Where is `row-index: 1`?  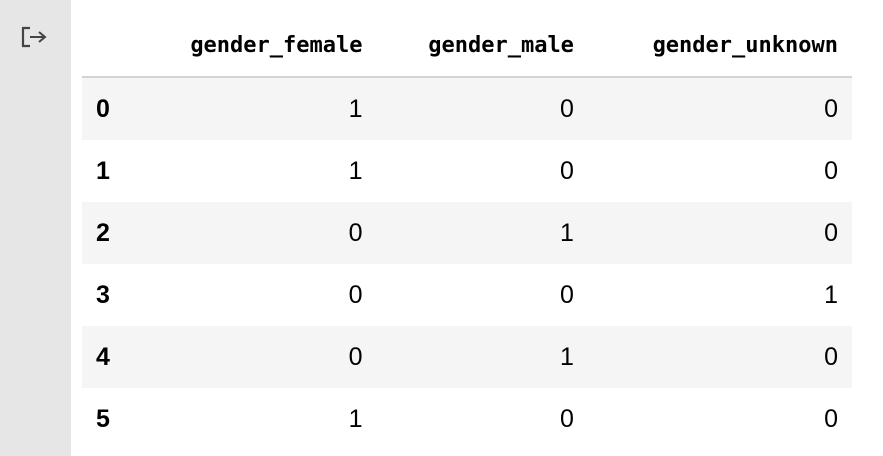 row-index: 1 is located at coordinates (103, 170).